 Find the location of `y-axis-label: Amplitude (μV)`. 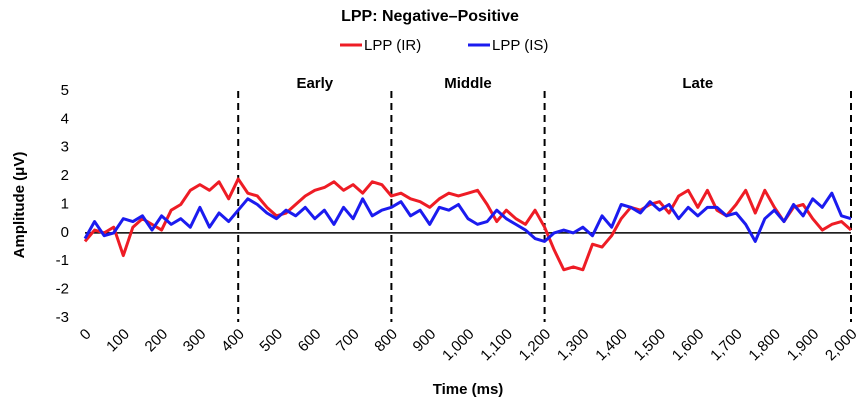

y-axis-label: Amplitude (μV) is located at coordinates (19, 205).